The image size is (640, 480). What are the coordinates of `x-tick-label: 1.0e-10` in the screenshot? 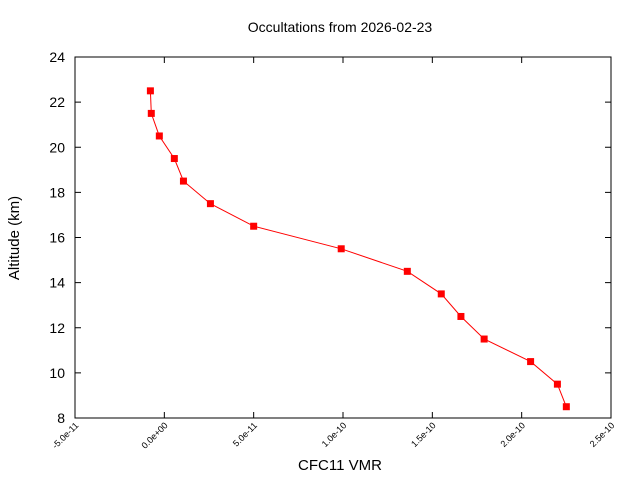 It's located at (334, 434).